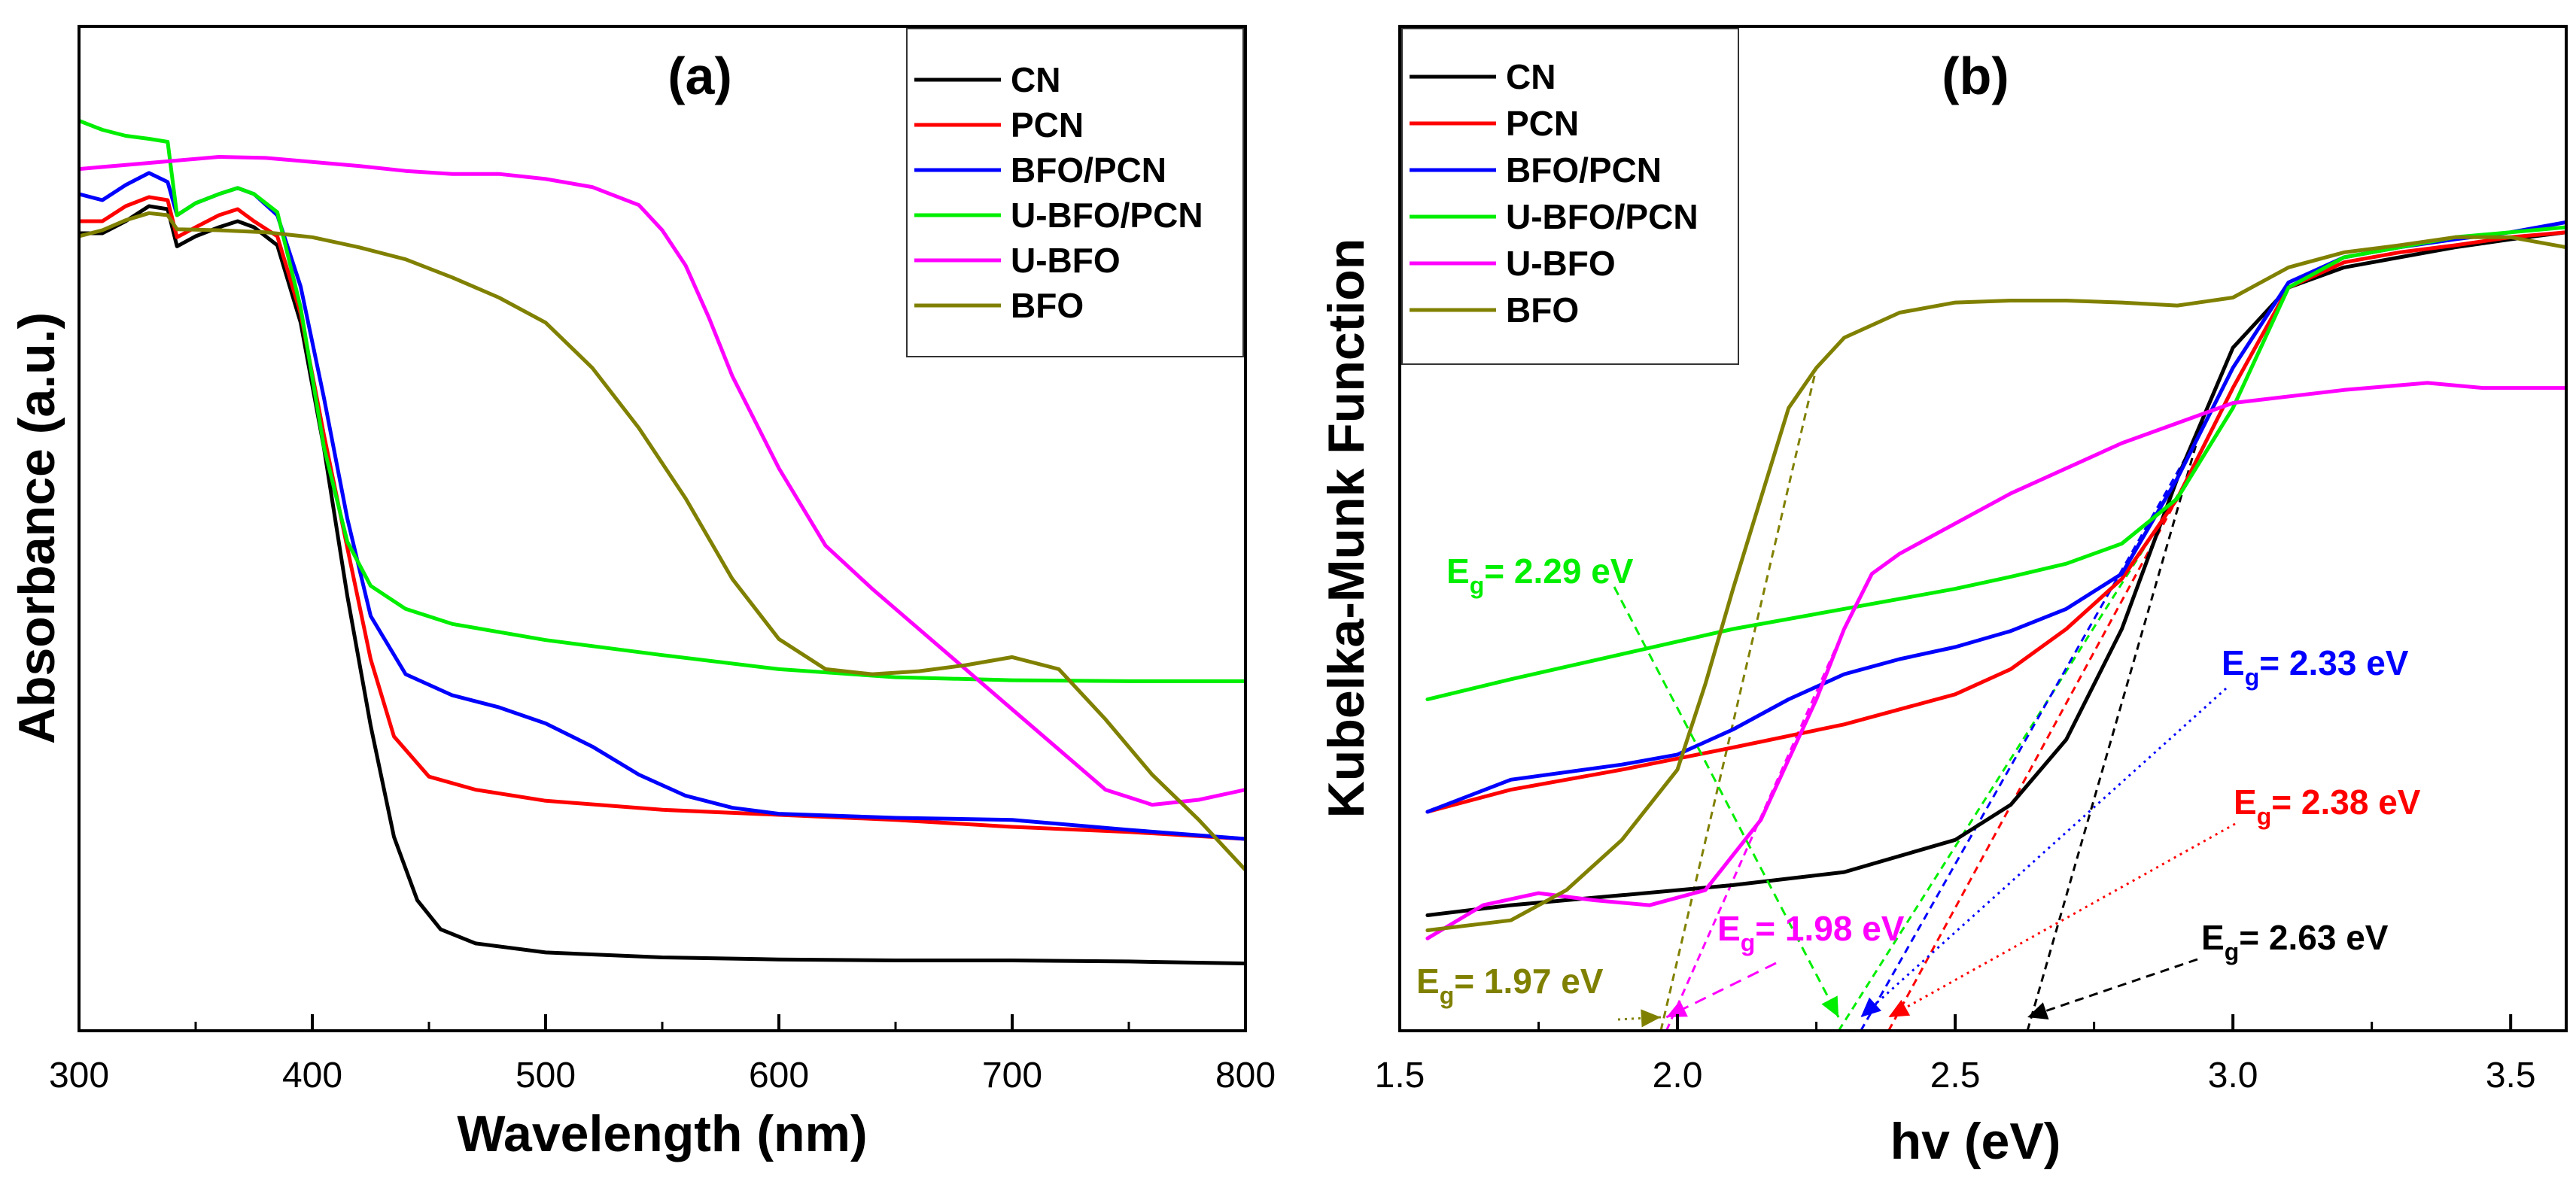 The width and height of the screenshot is (2576, 1182). What do you see at coordinates (1400, 1075) in the screenshot?
I see `x-tick-label: 1.5` at bounding box center [1400, 1075].